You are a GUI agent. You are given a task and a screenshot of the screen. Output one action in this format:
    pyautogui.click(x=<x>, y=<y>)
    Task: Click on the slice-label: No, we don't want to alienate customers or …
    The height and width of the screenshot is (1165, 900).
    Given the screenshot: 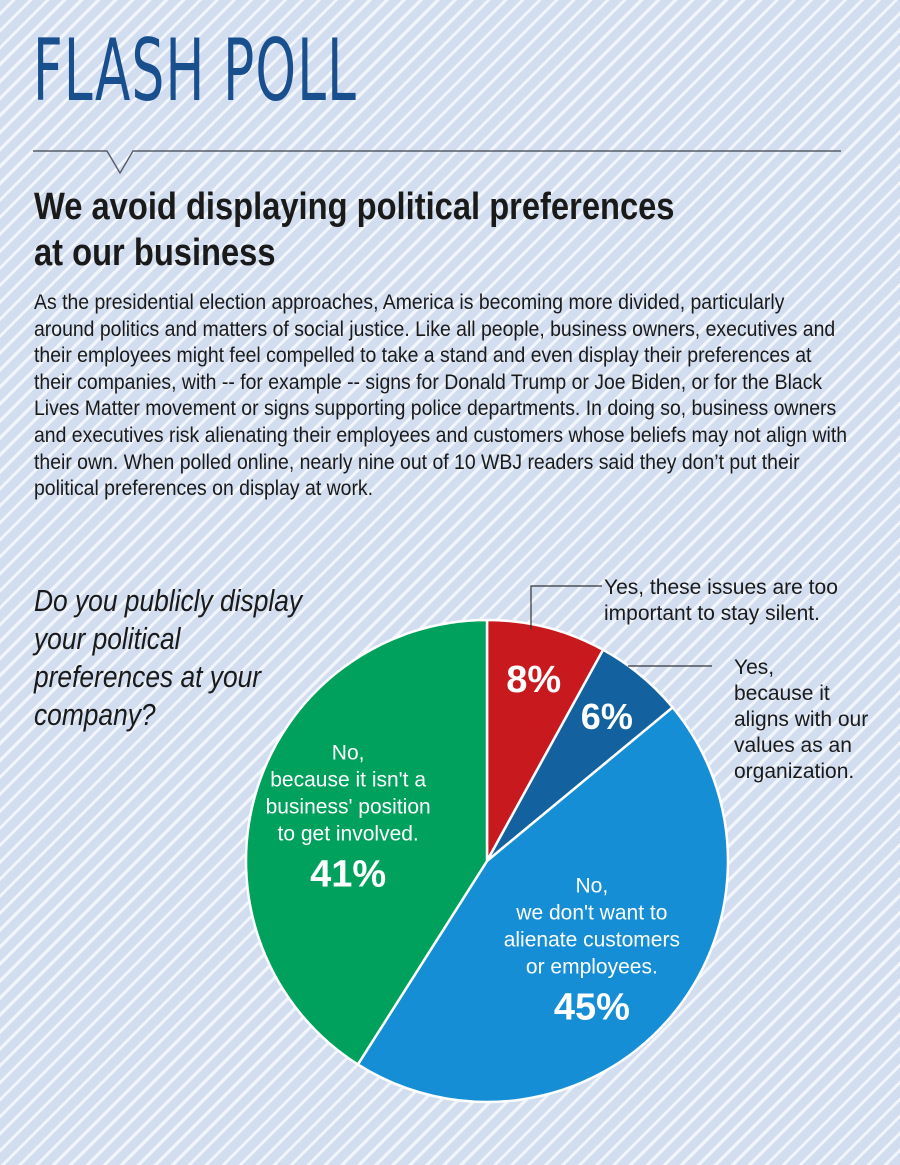 What is the action you would take?
    pyautogui.click(x=592, y=926)
    